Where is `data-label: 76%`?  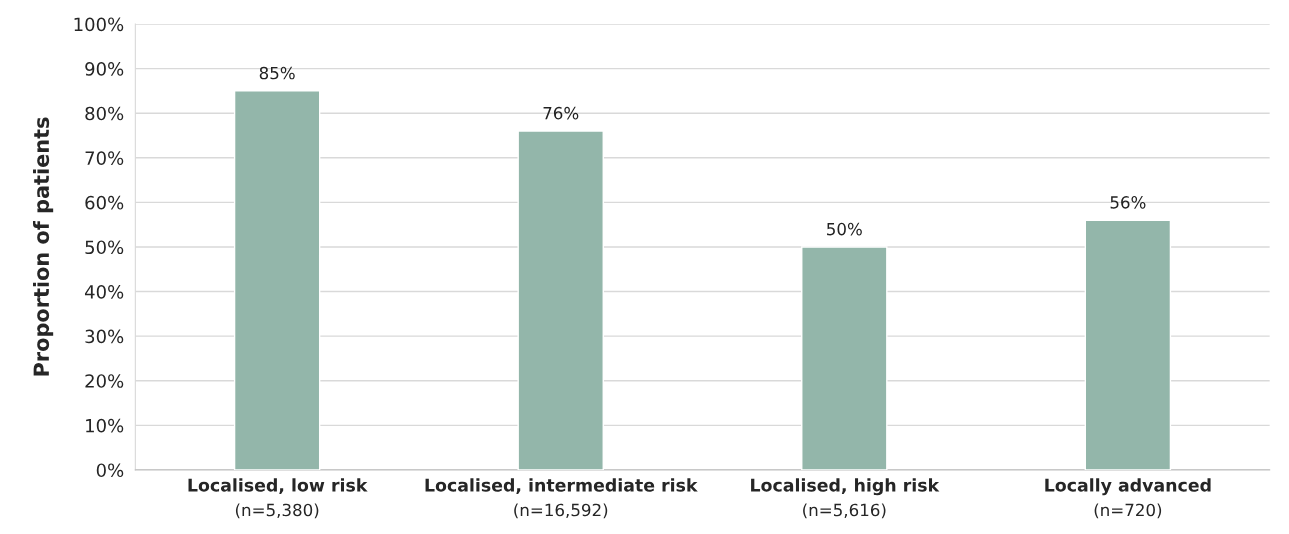
data-label: 76% is located at coordinates (561, 113).